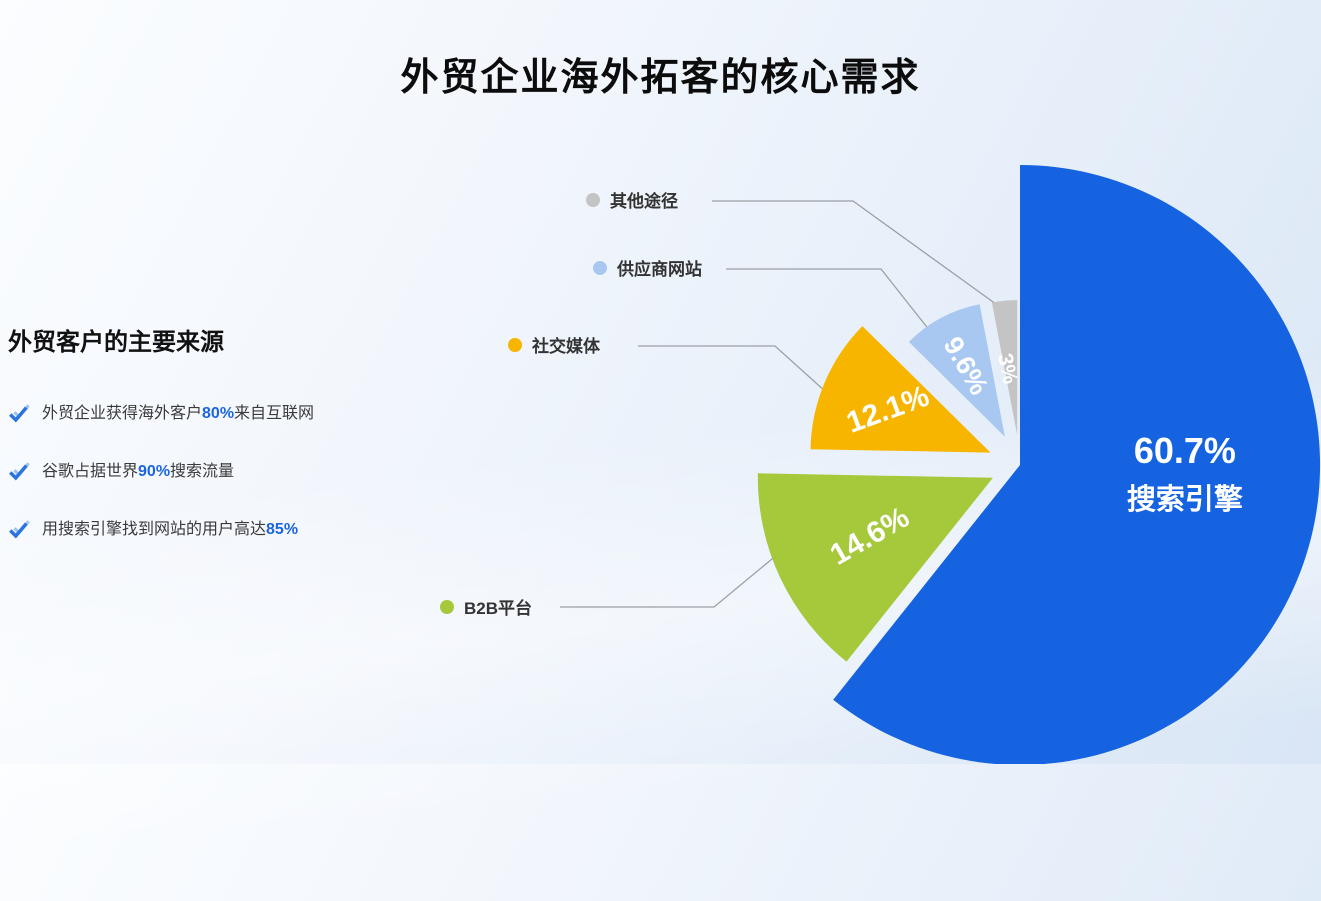 The width and height of the screenshot is (1321, 901). I want to click on source-highlight: 80%, so click(218, 413).